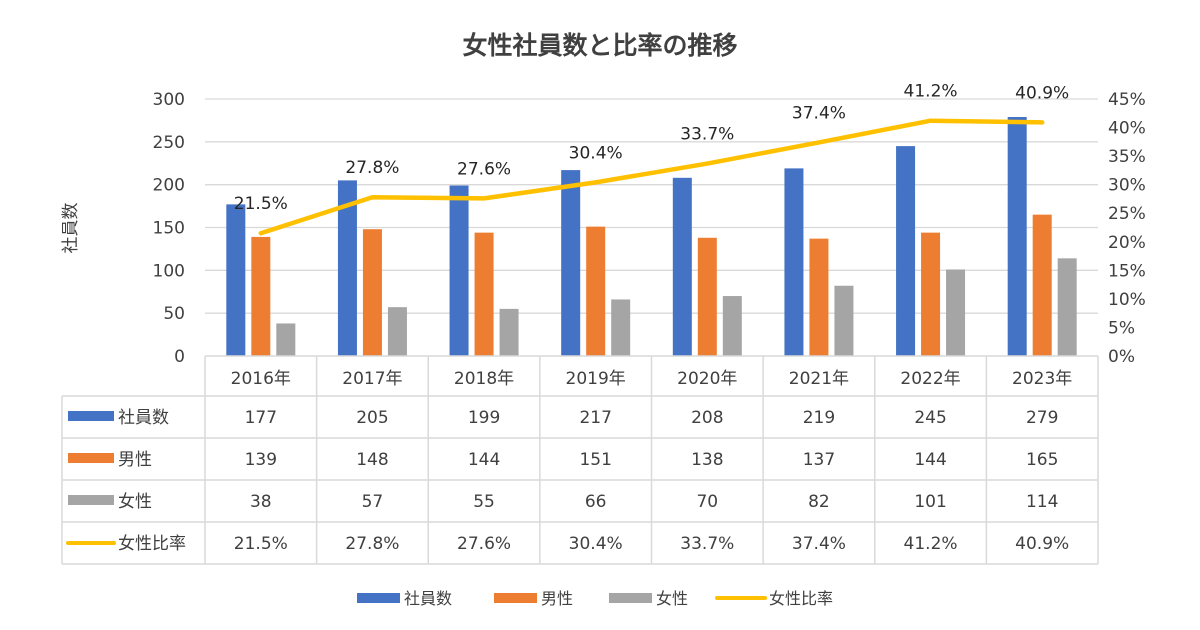  I want to click on ratio-line, so click(651, 177).